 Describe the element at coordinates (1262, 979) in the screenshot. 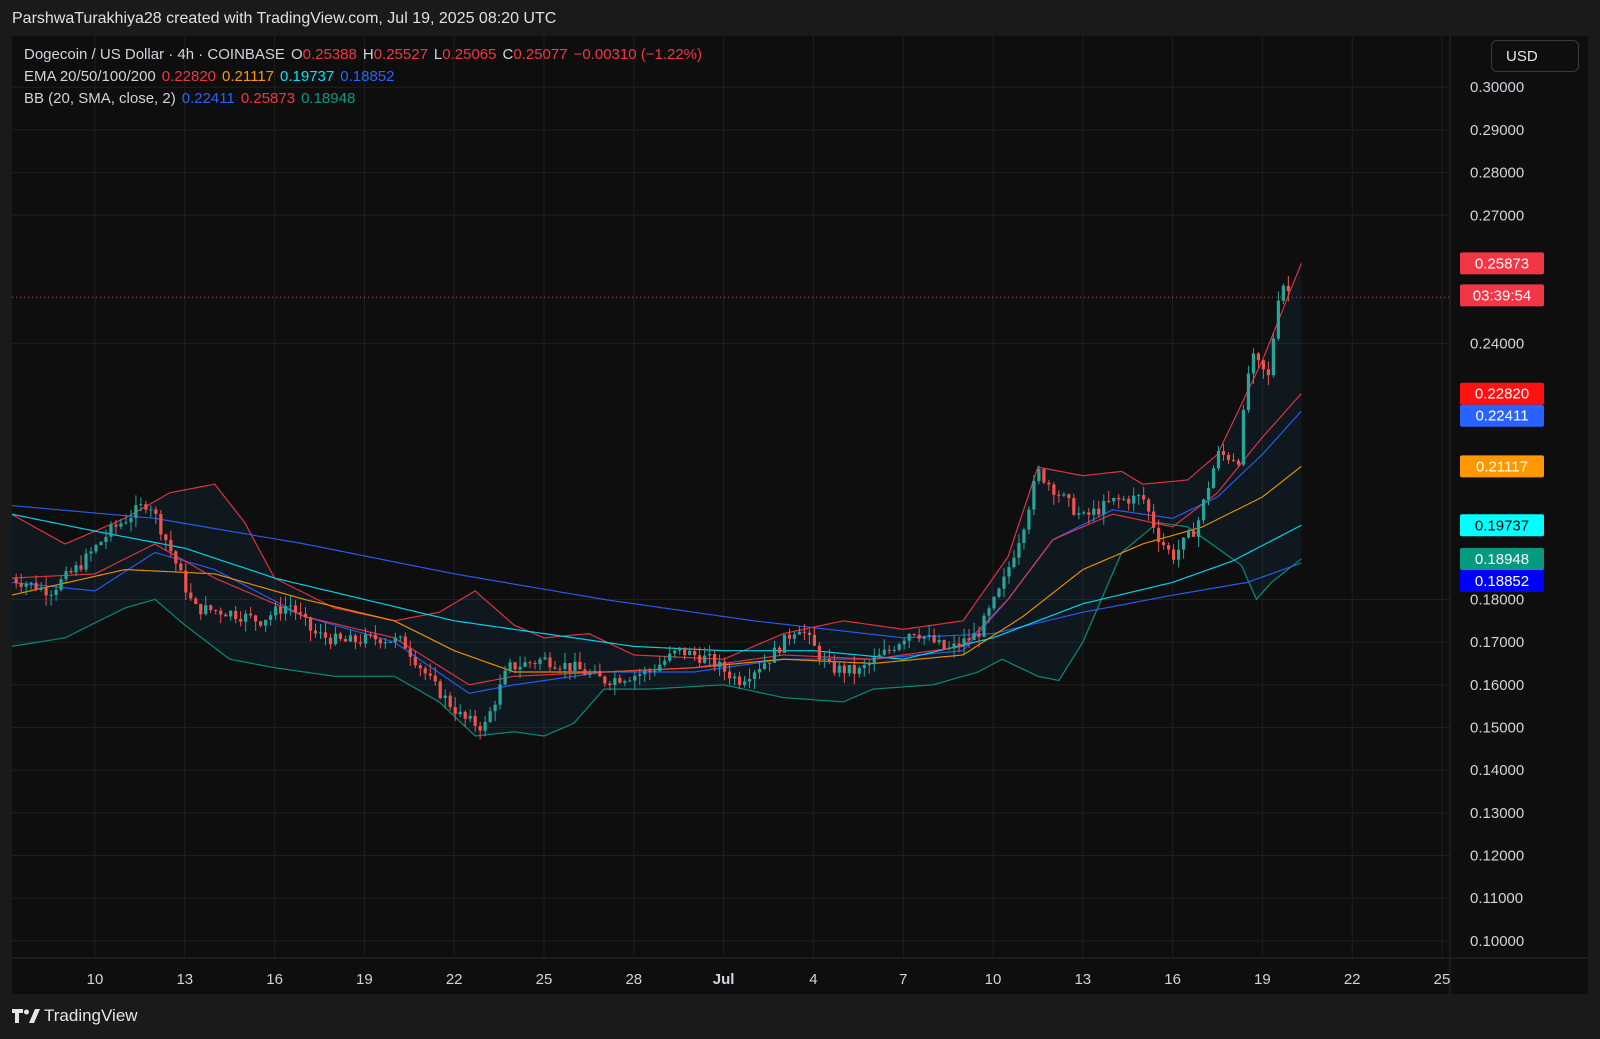

I see `time-tick-label: 19` at that location.